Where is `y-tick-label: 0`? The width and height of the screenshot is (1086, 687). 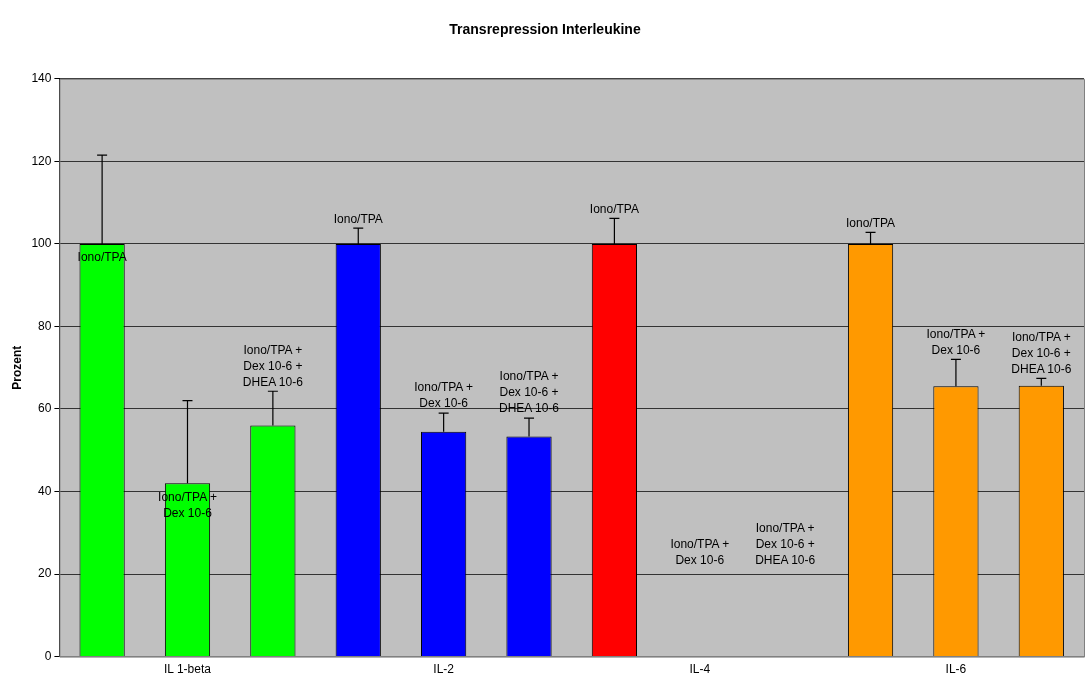 y-tick-label: 0 is located at coordinates (48, 655).